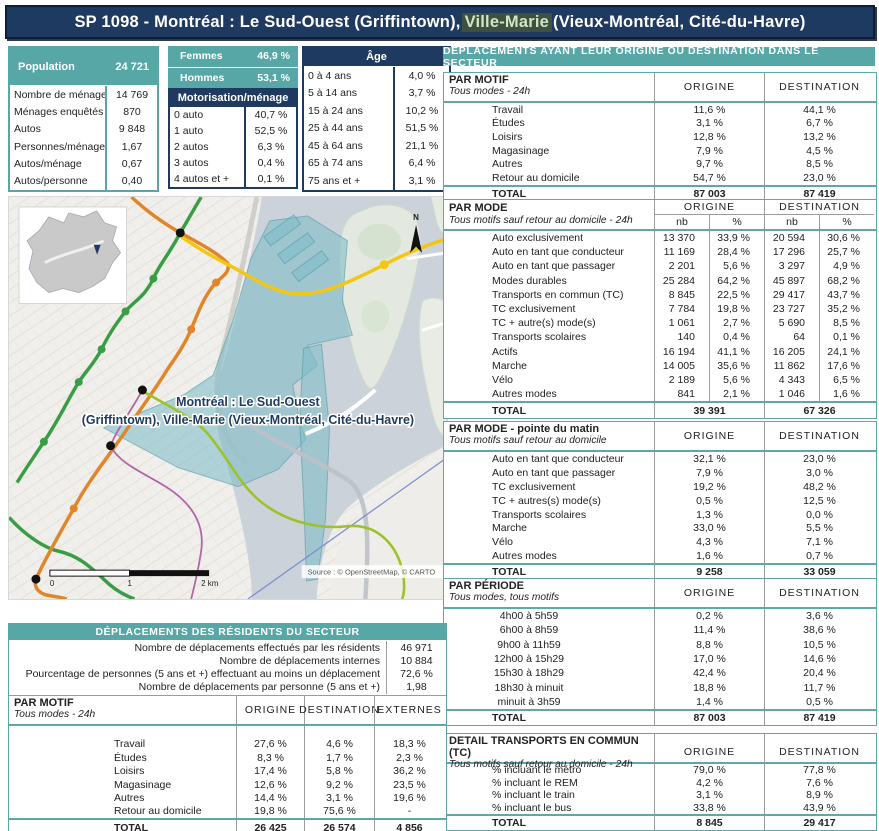 This screenshot has width=879, height=831. I want to click on row-value: 19,8 %, so click(270, 811).